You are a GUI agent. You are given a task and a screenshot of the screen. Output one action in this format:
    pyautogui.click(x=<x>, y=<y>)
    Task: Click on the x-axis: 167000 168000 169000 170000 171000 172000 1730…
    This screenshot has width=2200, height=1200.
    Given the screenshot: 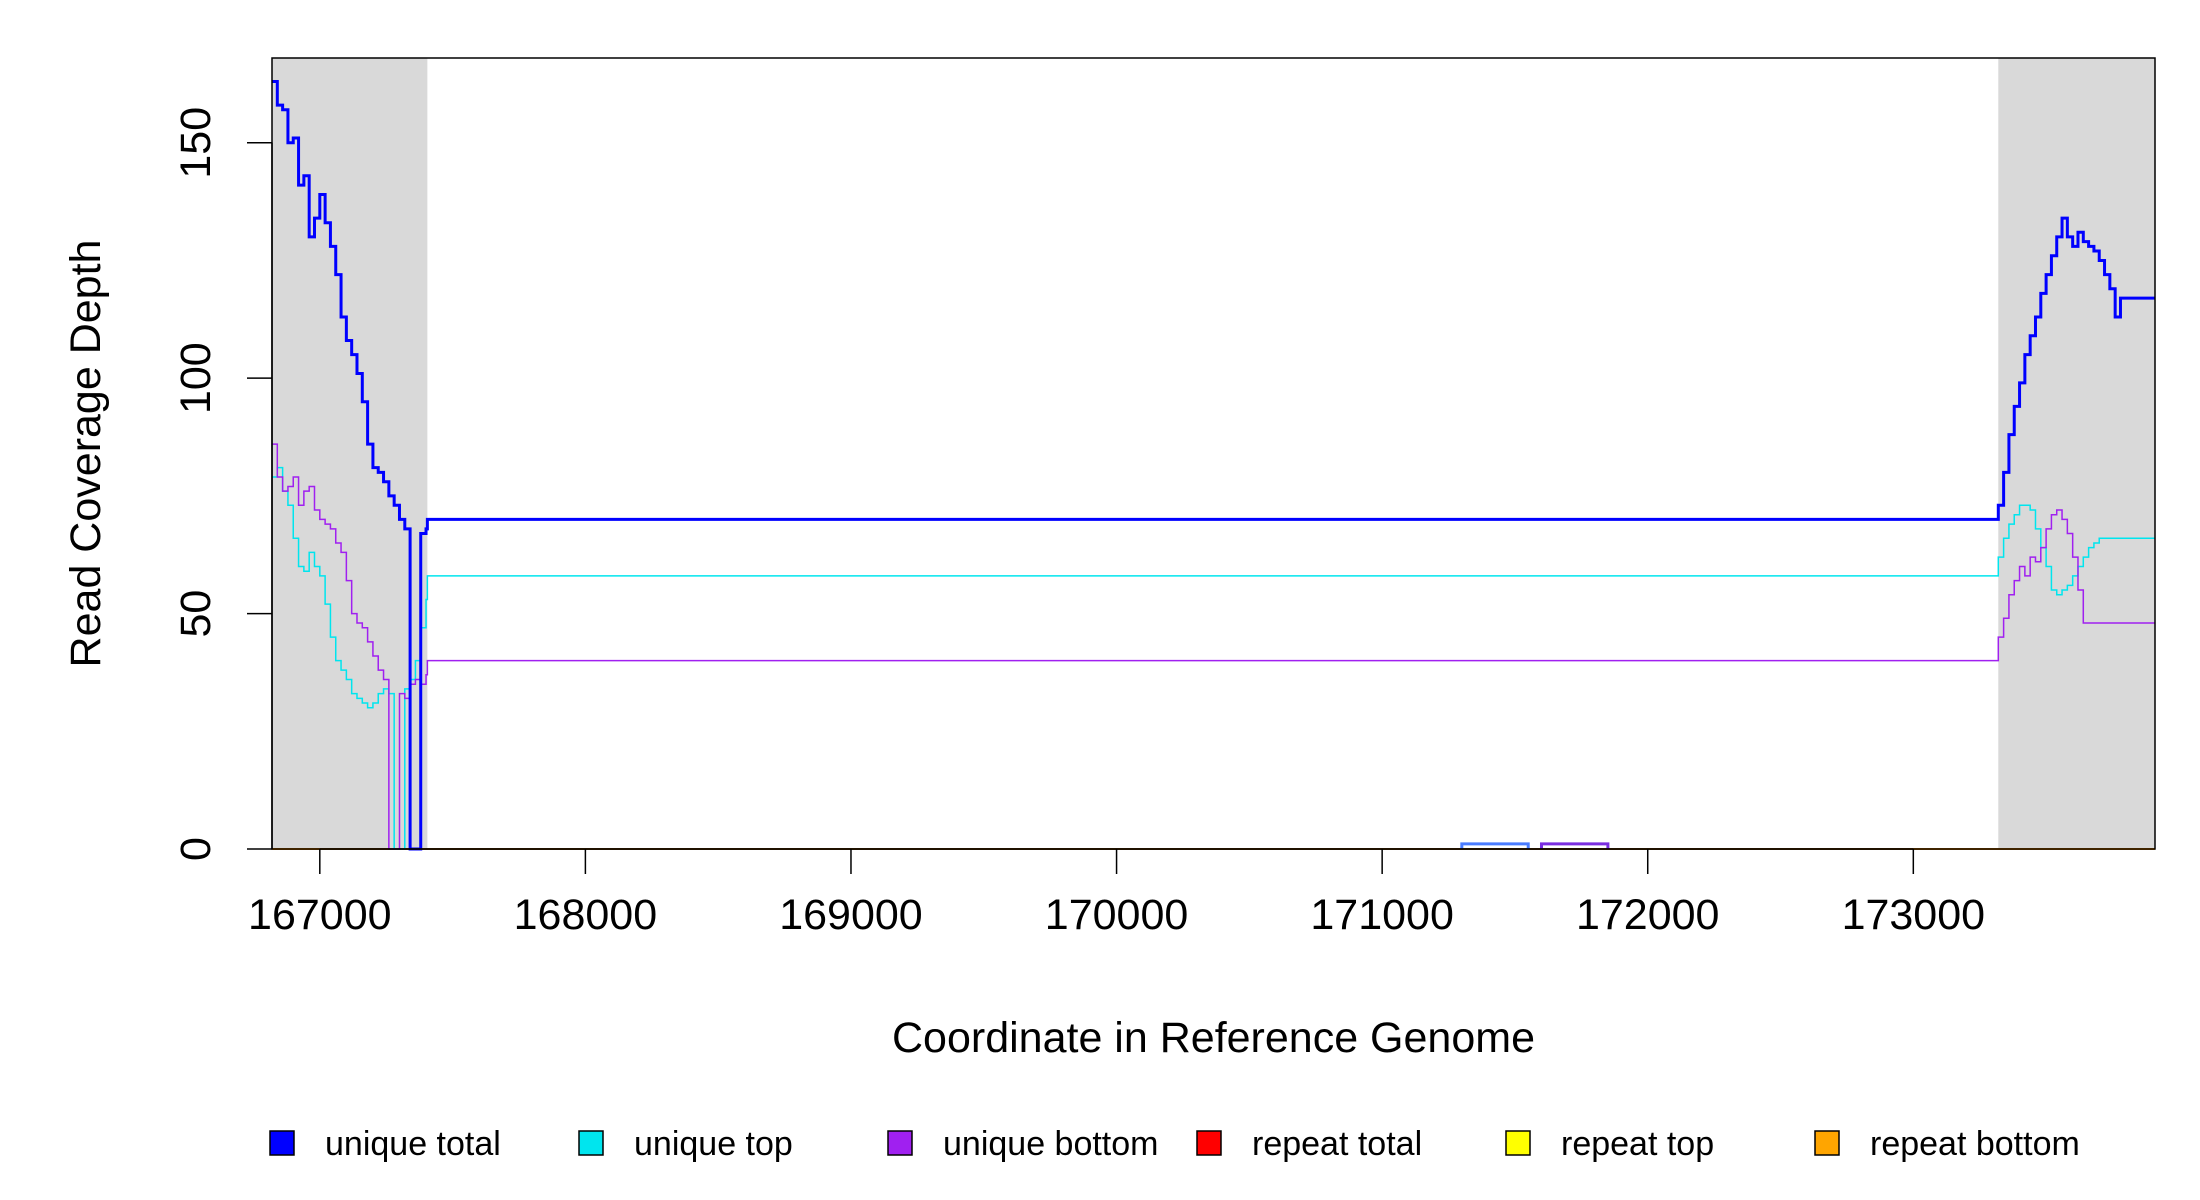 What is the action you would take?
    pyautogui.click(x=1117, y=893)
    